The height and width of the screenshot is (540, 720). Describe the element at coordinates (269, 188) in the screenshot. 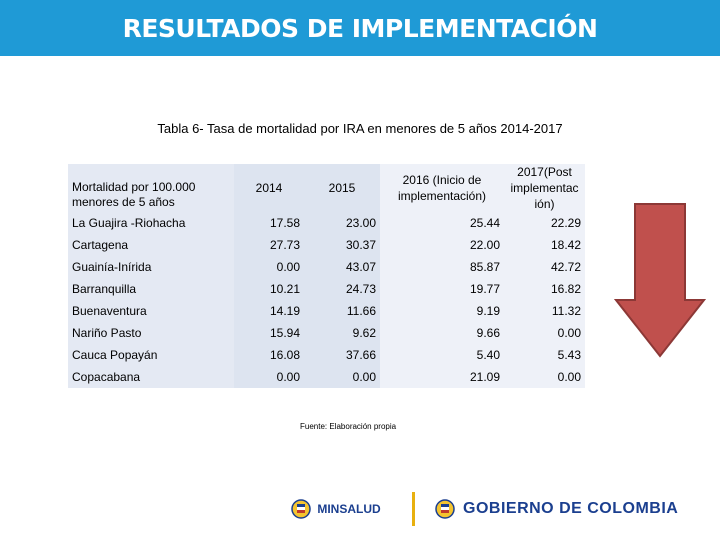

I see `header-2014: 2014` at that location.